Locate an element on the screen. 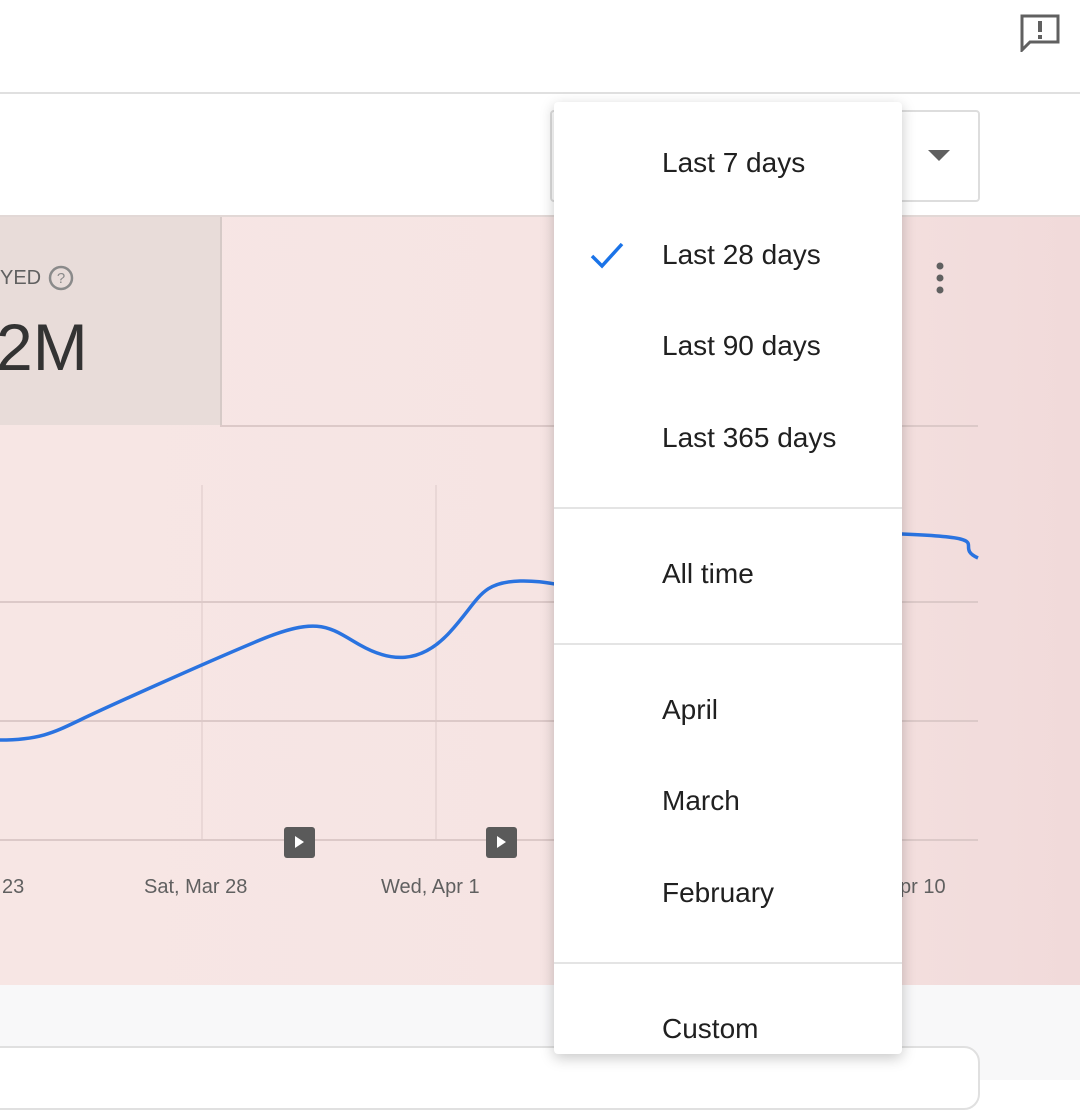  menu-item: February is located at coordinates (718, 892).